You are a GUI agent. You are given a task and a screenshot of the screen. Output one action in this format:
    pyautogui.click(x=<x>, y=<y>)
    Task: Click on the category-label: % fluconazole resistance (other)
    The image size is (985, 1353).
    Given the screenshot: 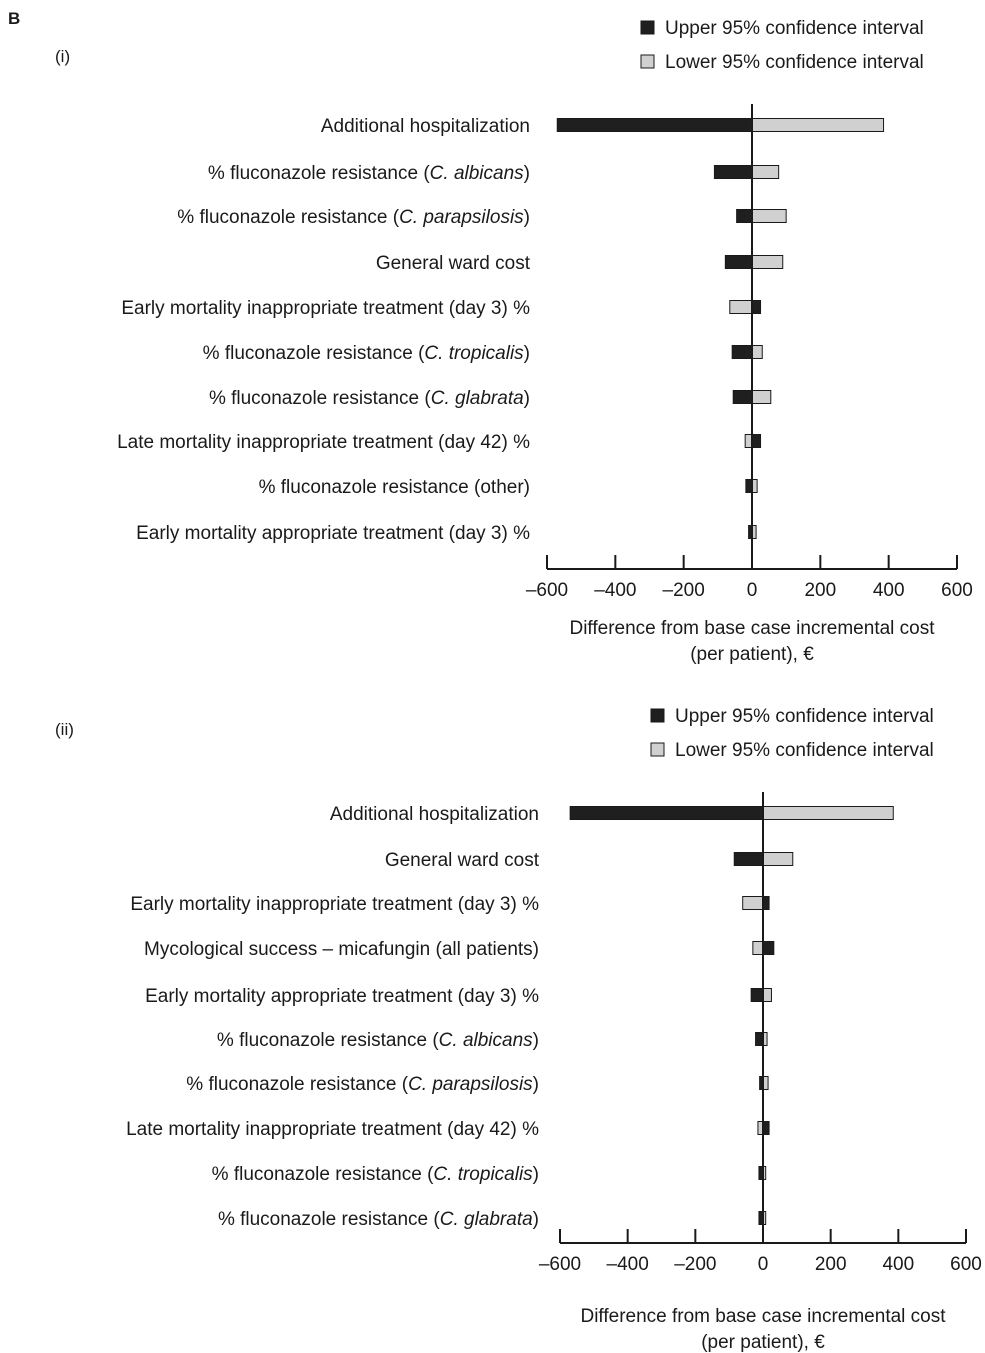 What is the action you would take?
    pyautogui.click(x=394, y=487)
    